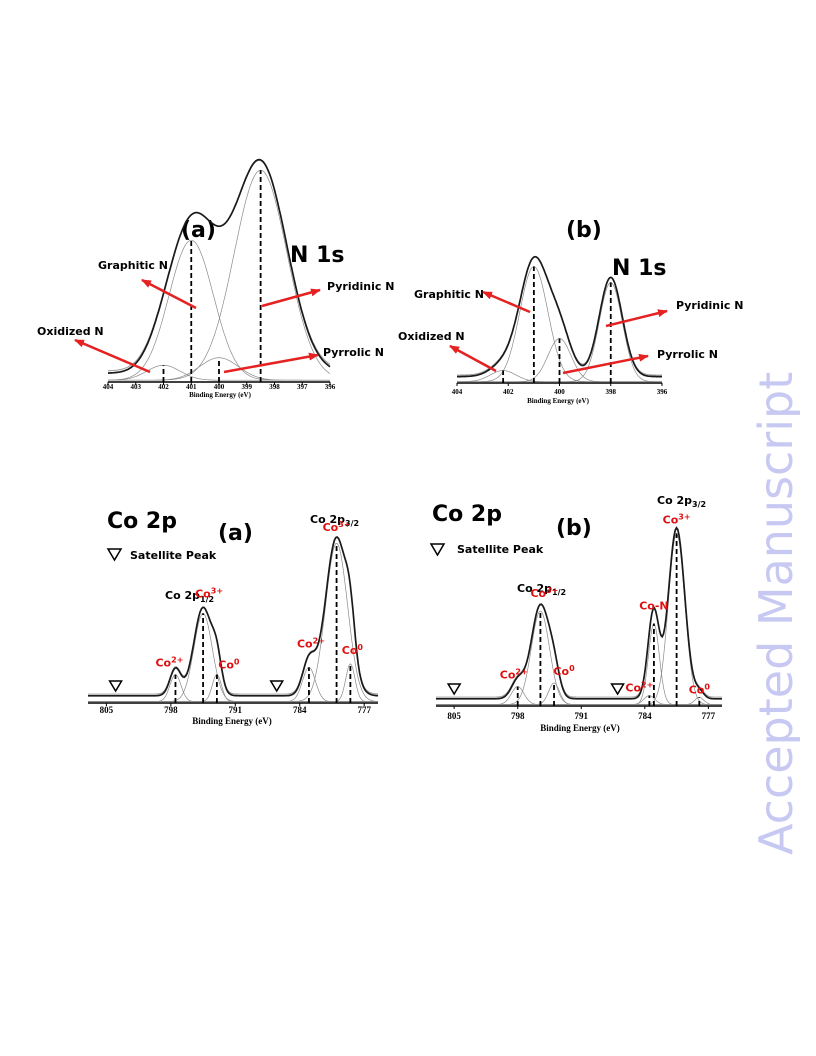 The width and height of the screenshot is (816, 1056). What do you see at coordinates (235, 533) in the screenshot?
I see `panel-label: (a)` at bounding box center [235, 533].